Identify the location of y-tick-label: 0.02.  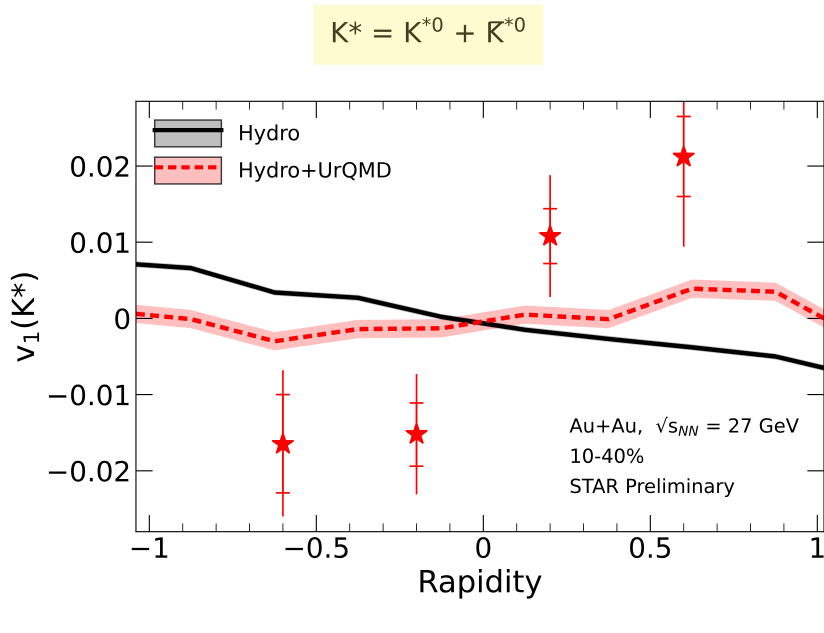
(99, 166).